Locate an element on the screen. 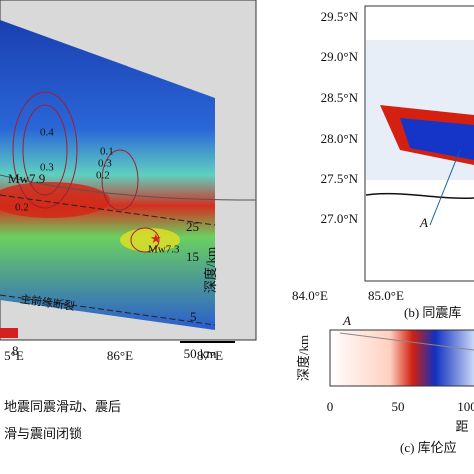 The image size is (474, 474). y-axis-label: 深度/km is located at coordinates (303, 358).